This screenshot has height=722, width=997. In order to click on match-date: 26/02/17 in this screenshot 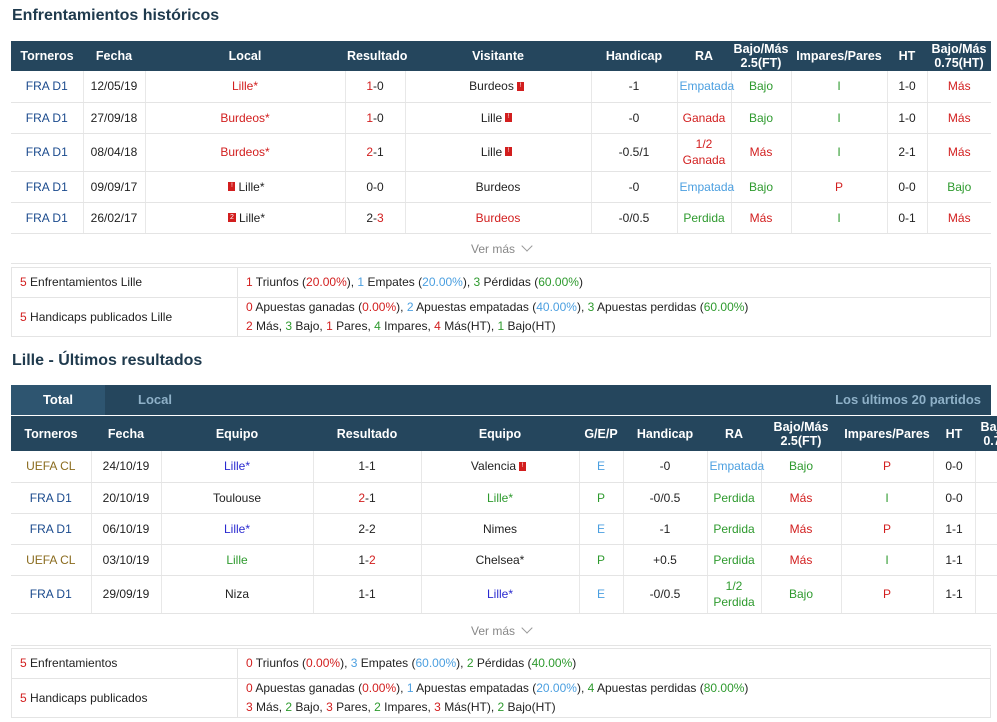, I will do `click(114, 218)`.